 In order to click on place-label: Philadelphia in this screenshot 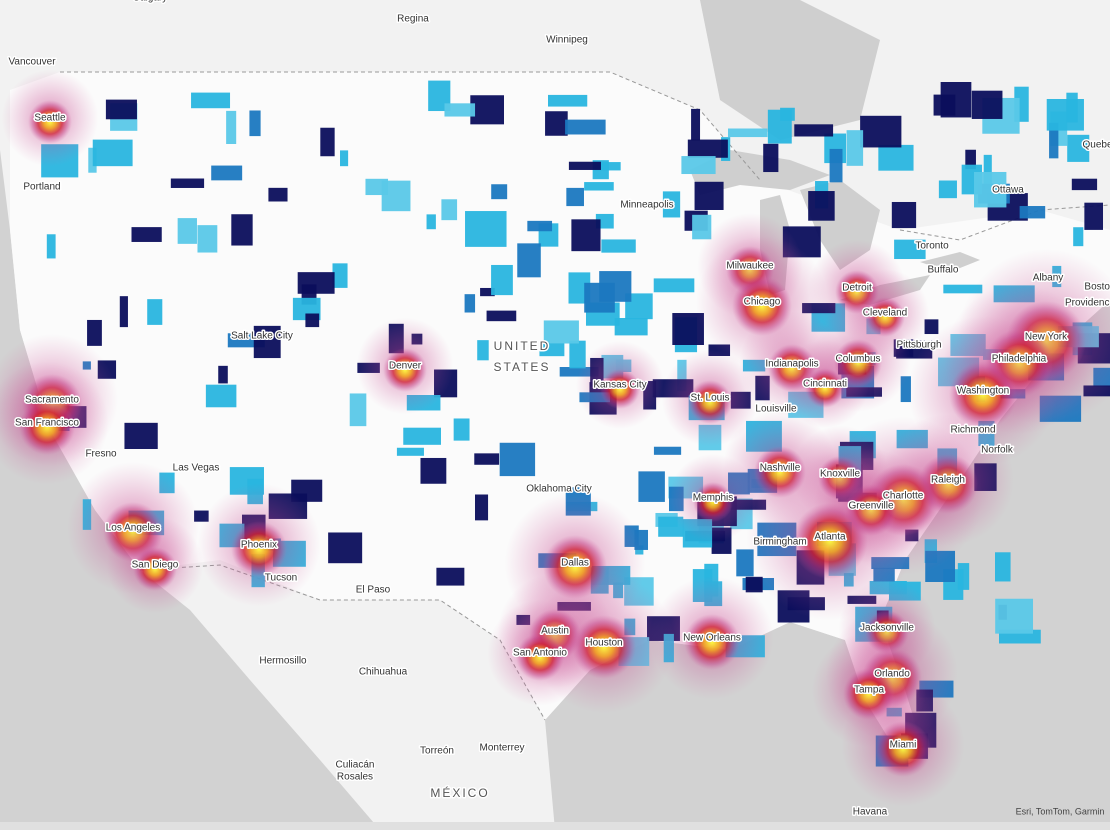, I will do `click(1019, 359)`.